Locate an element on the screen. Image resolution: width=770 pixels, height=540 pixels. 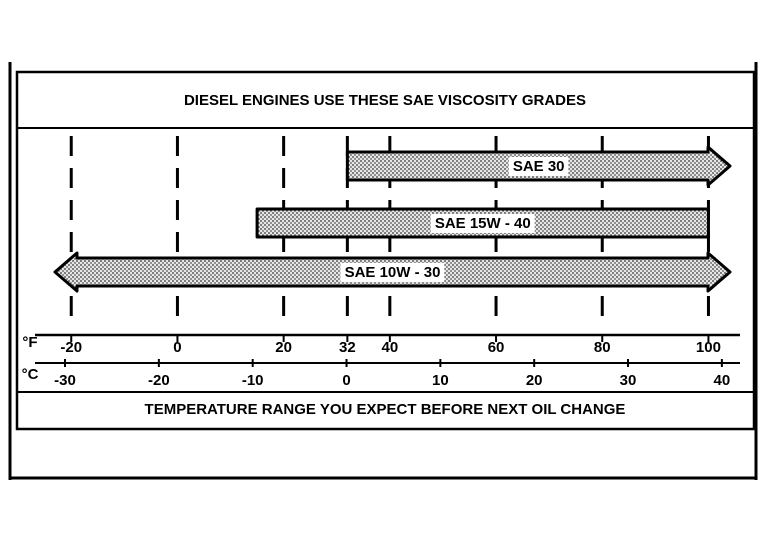
x-tick-label: 32 is located at coordinates (347, 347).